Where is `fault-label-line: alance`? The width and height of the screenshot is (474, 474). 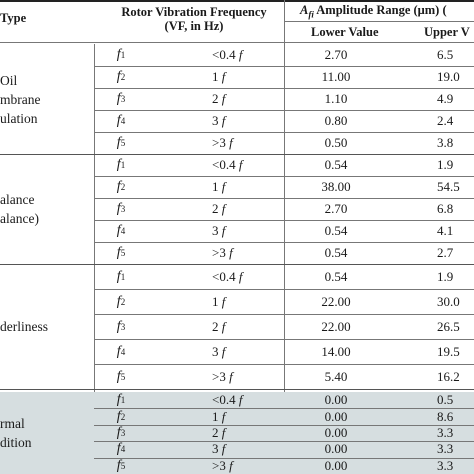
fault-label-line: alance is located at coordinates (17, 199).